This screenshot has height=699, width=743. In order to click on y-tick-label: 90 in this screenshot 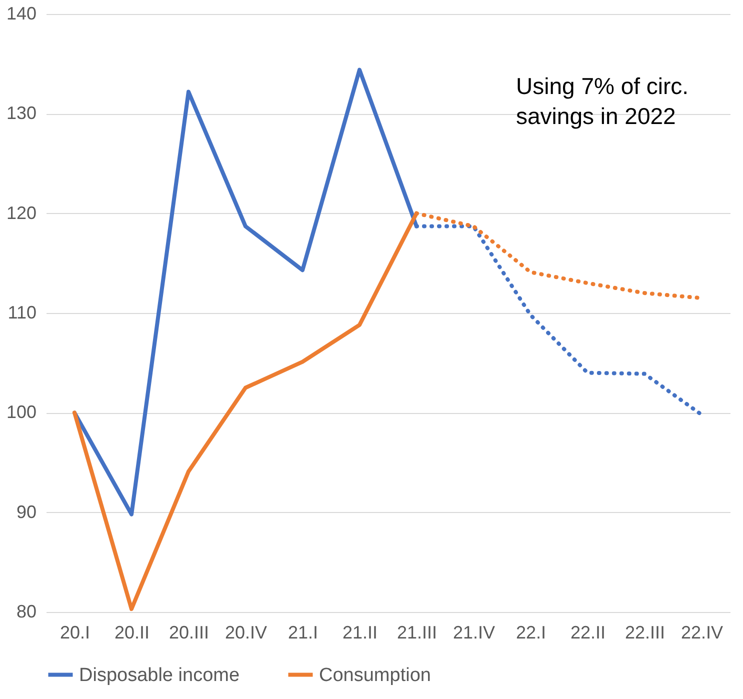, I will do `click(26, 512)`.